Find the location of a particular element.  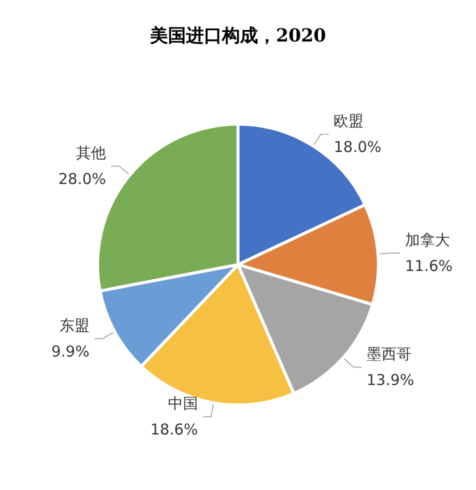

data-label: 18.0% is located at coordinates (358, 147).